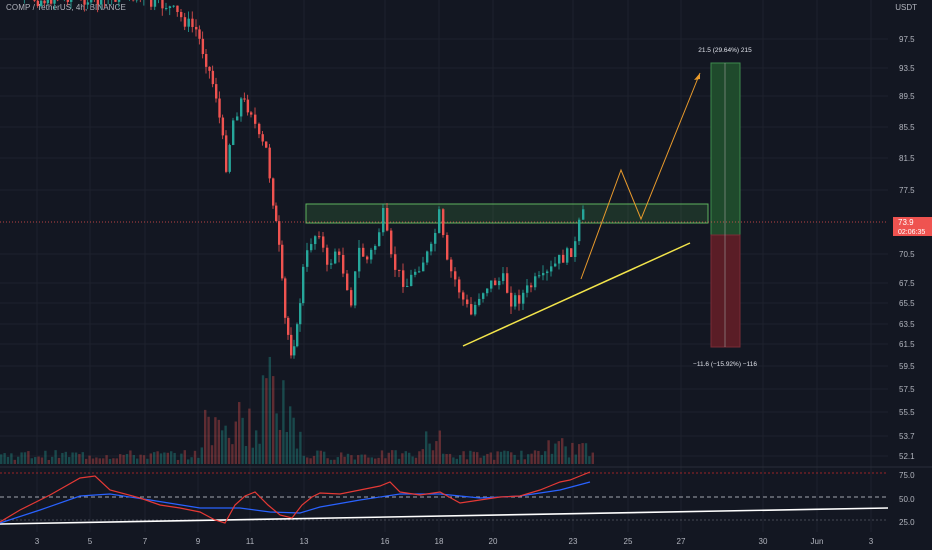 This screenshot has width=932, height=550. Describe the element at coordinates (454, 541) in the screenshot. I see `time-axis: 3 5 7 9 11 13 16 18 20 23 25 27 30 Jun 3` at that location.